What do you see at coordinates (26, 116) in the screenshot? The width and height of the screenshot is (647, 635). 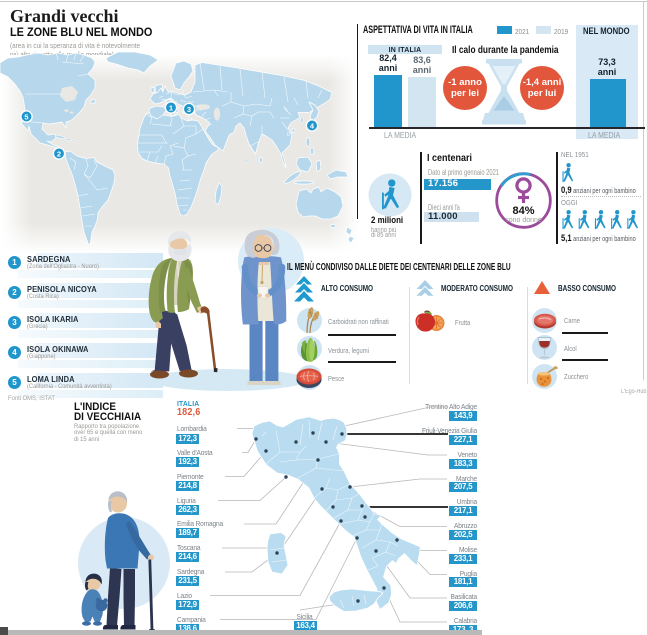 I see `svg-text: 5` at bounding box center [26, 116].